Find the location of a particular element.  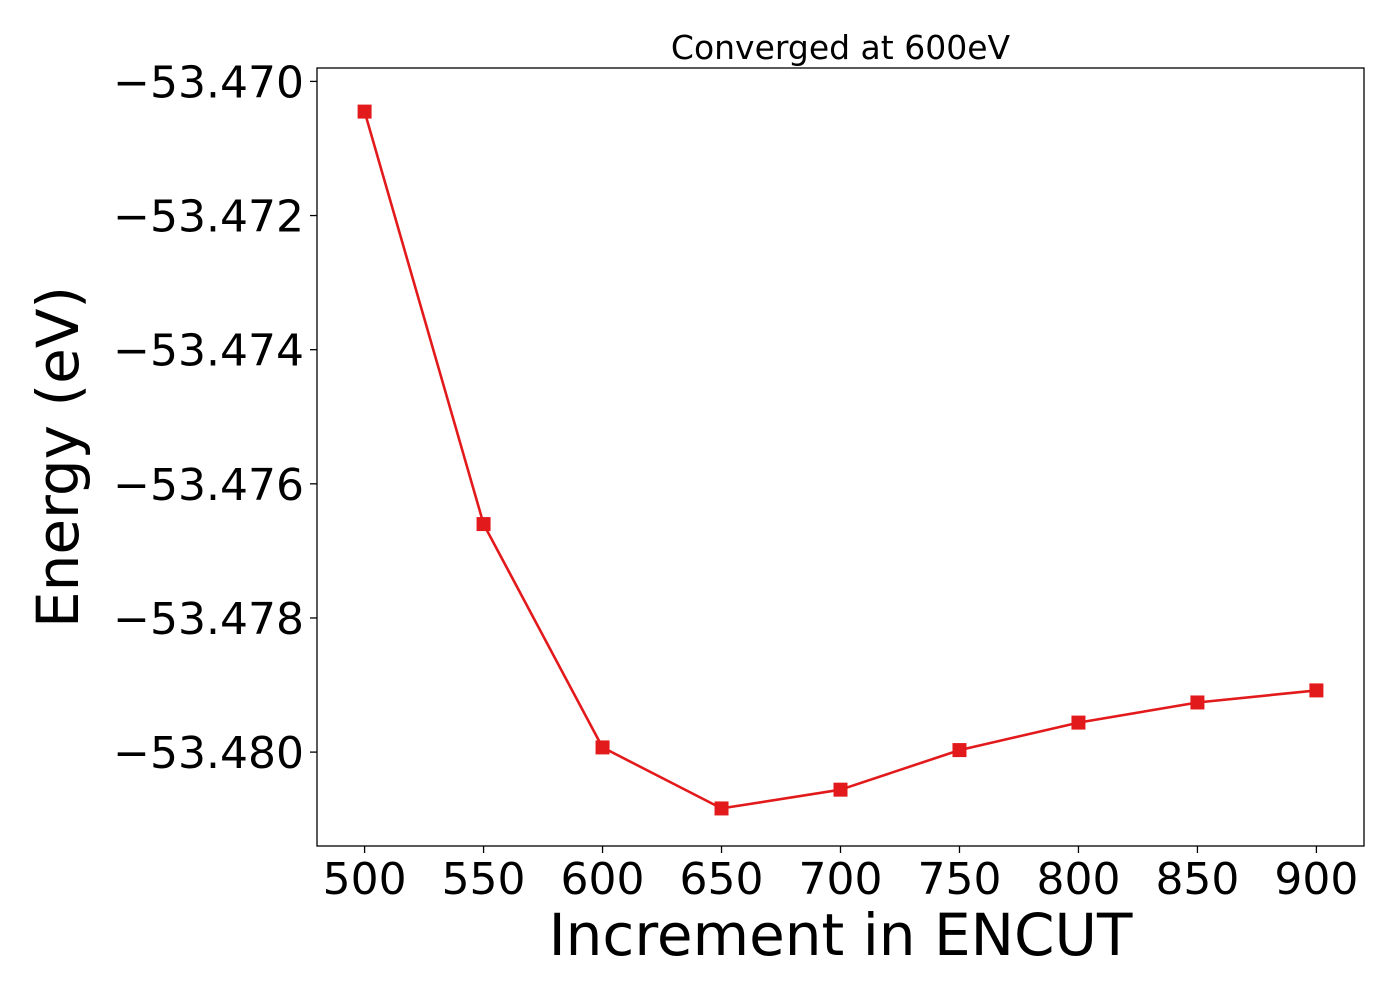

y-tick-label: −53.480 is located at coordinates (208, 753).